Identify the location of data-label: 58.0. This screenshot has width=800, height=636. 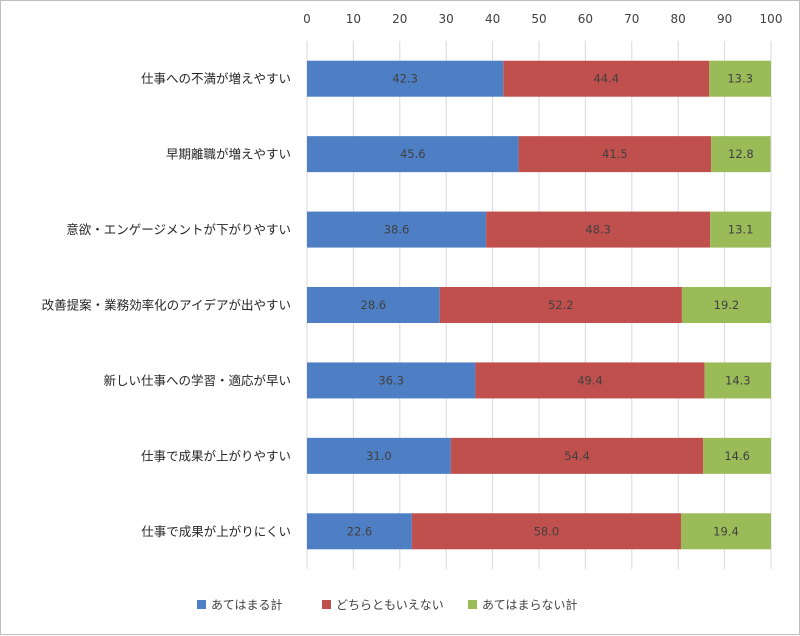
(547, 531).